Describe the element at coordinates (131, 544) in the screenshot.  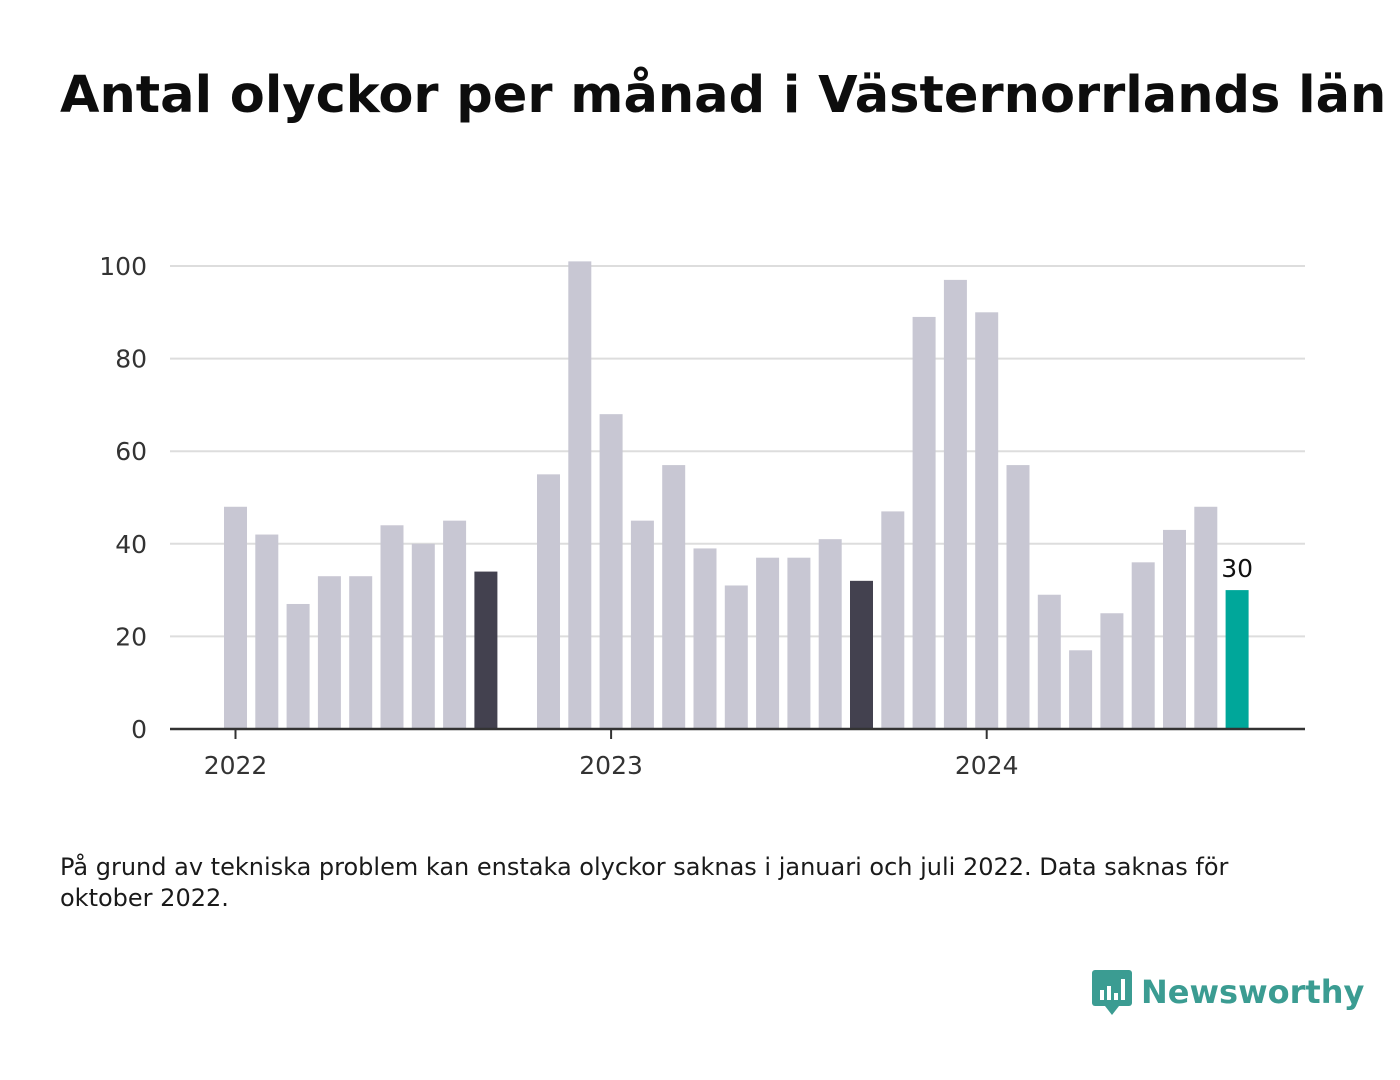
I see `y-tick-label: 40` at that location.